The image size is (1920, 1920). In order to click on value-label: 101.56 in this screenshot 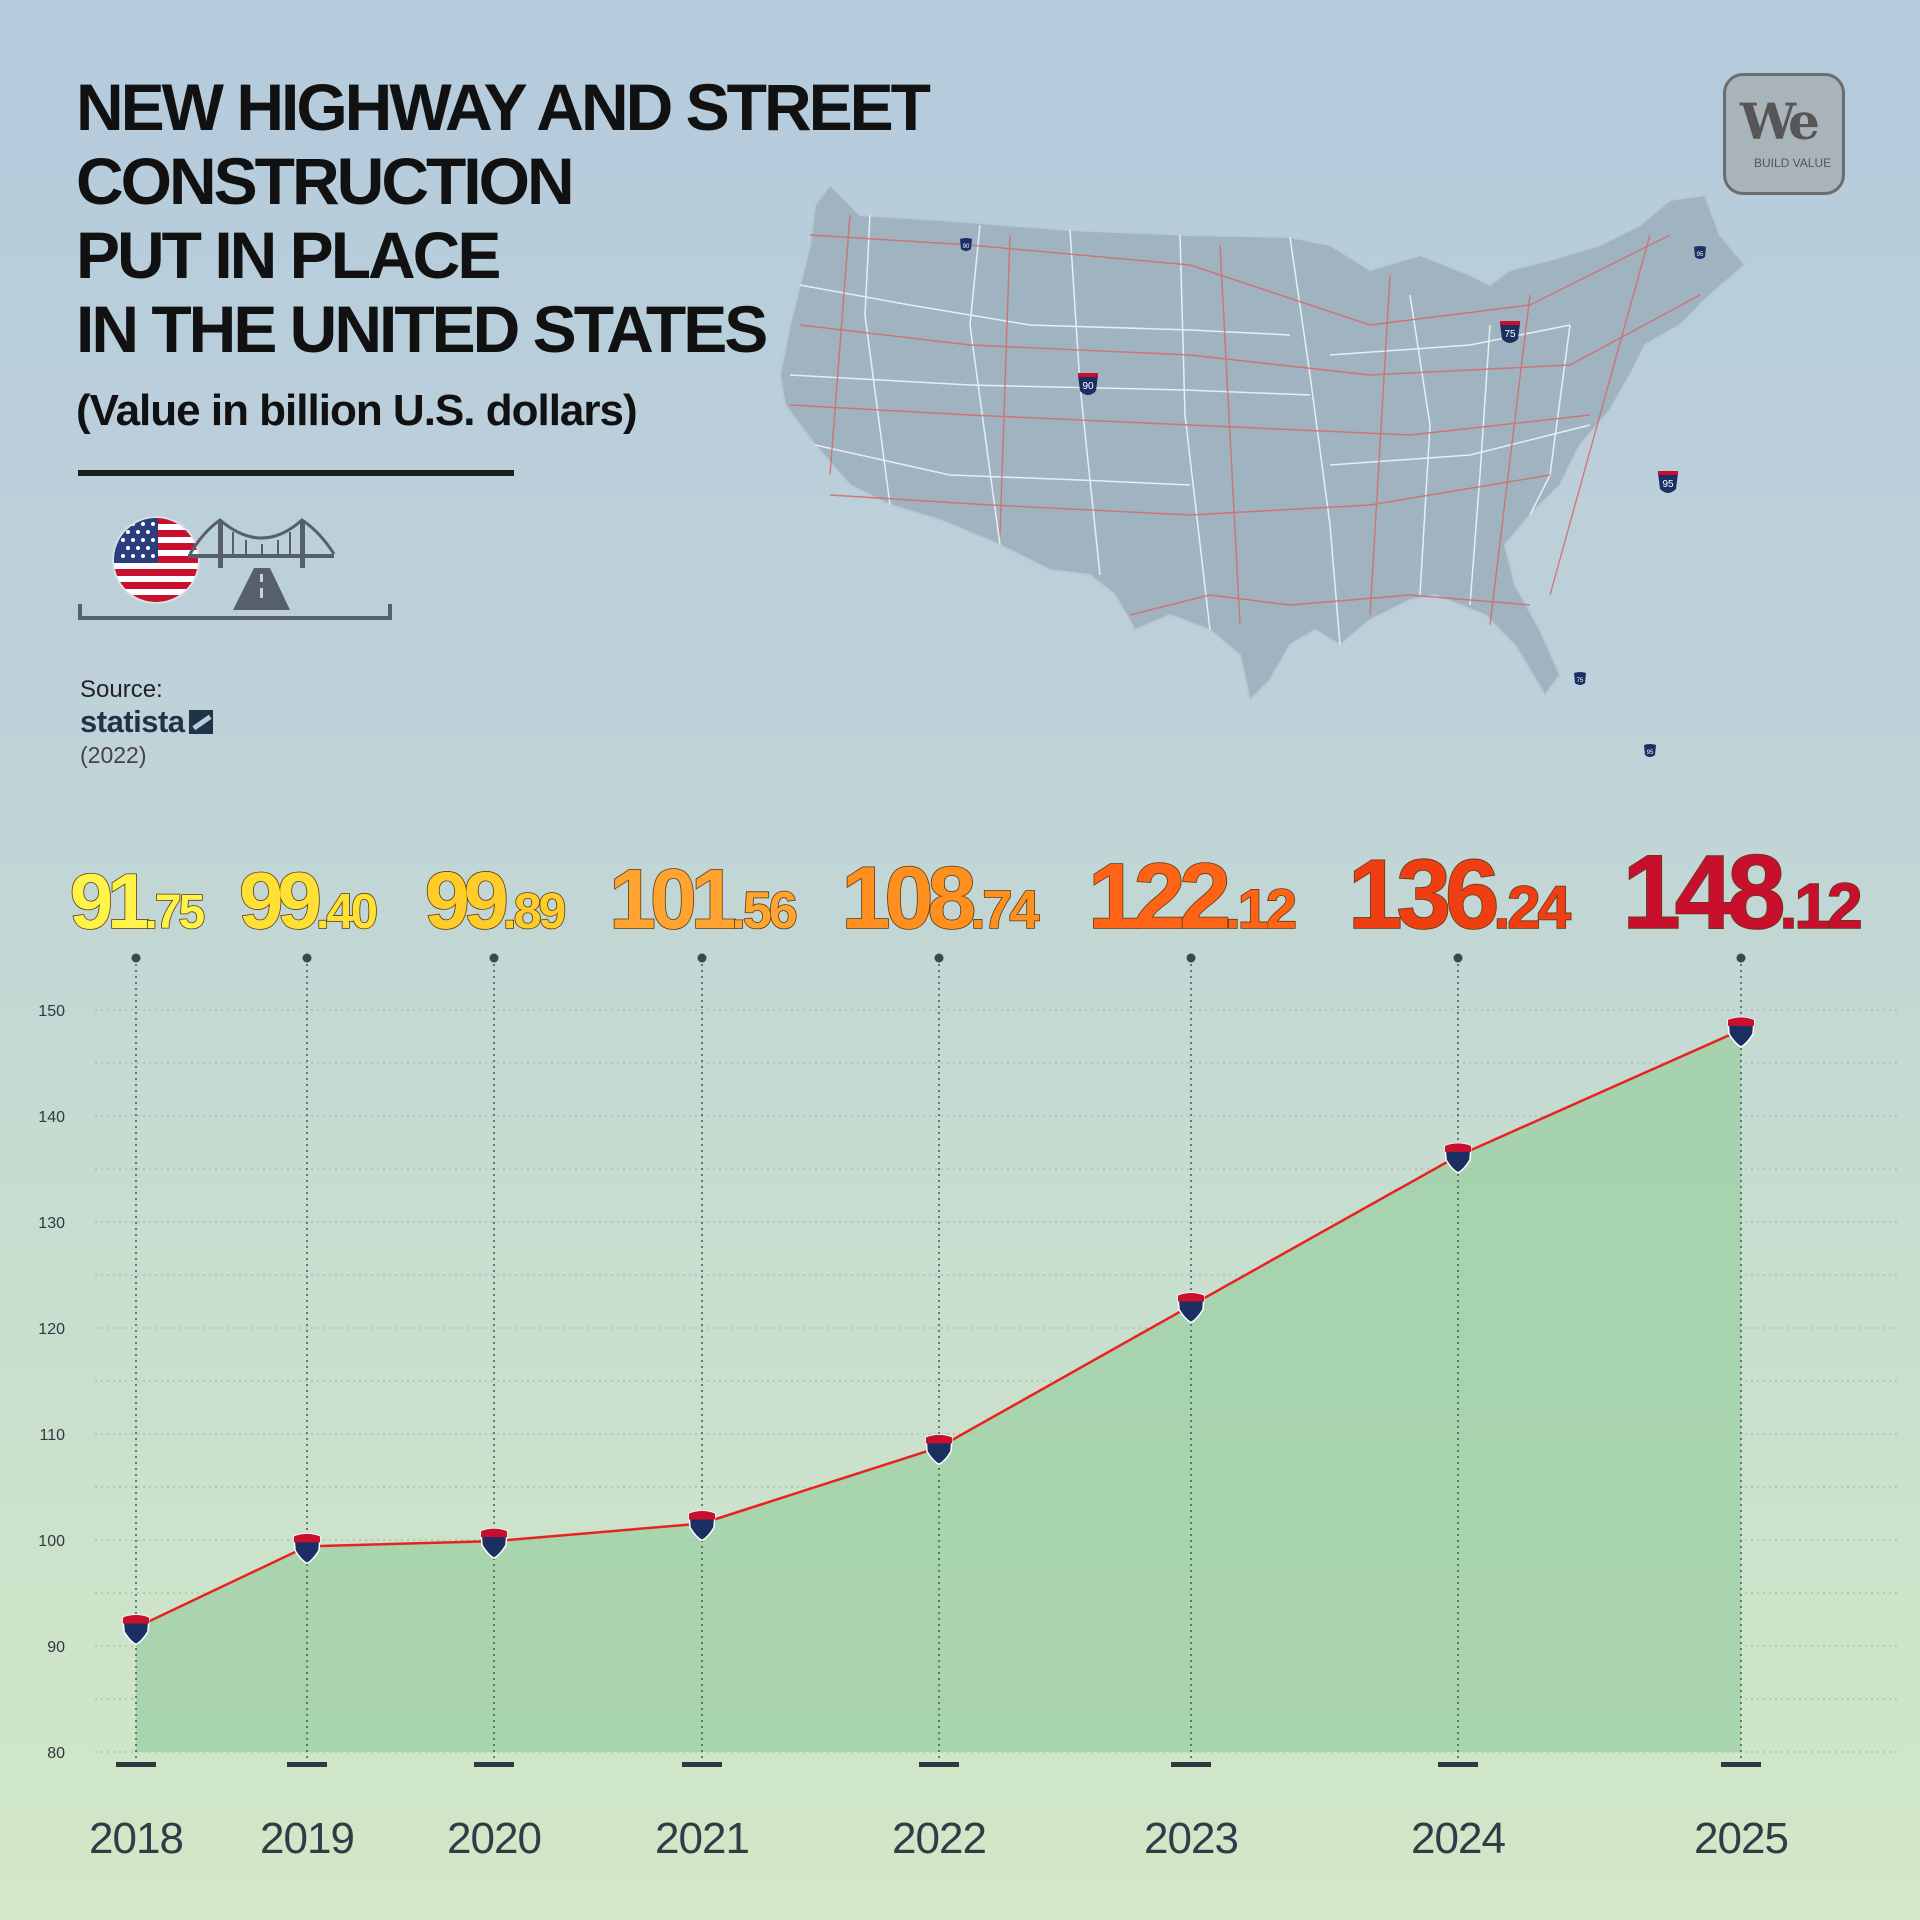, I will do `click(703, 899)`.